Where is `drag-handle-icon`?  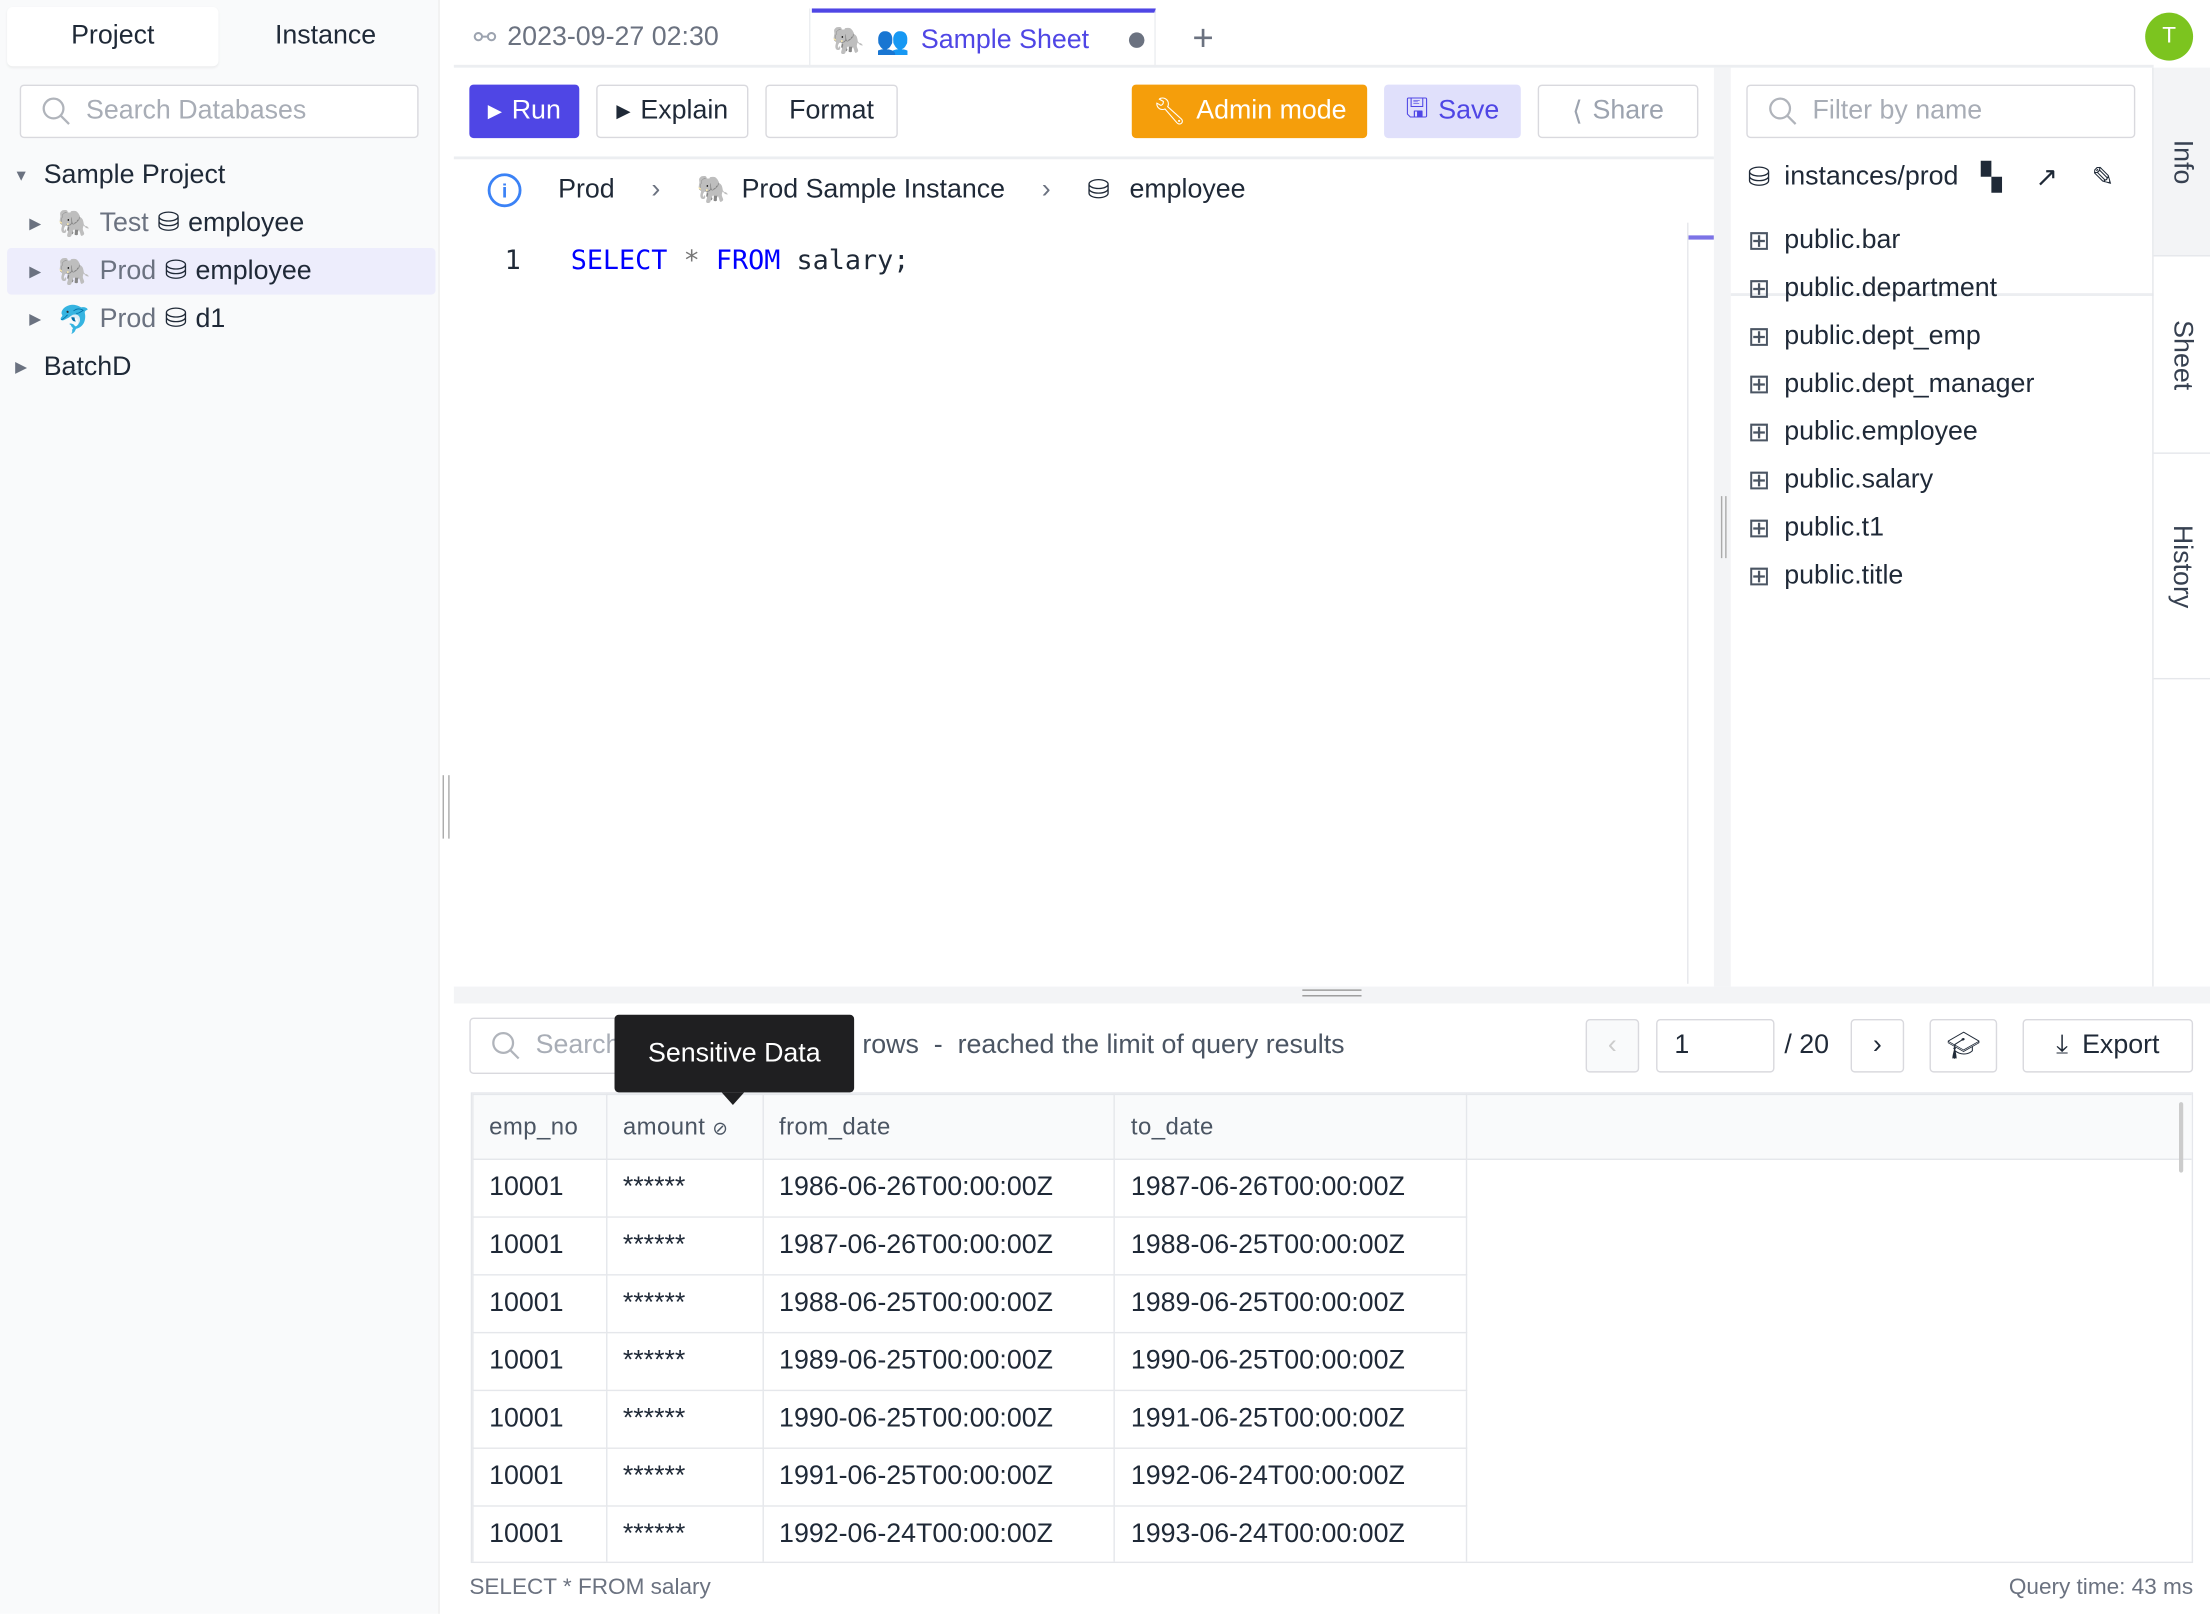 drag-handle-icon is located at coordinates (1332, 993).